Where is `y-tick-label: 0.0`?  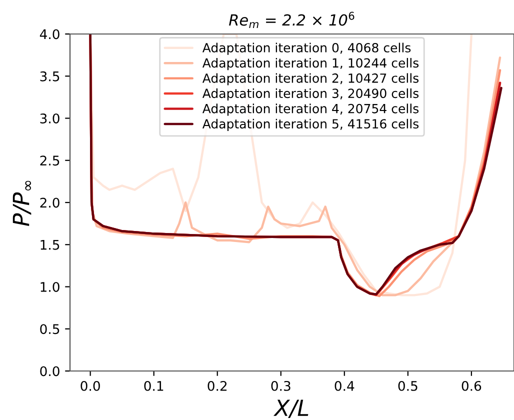
y-tick-label: 0.0 is located at coordinates (50, 371).